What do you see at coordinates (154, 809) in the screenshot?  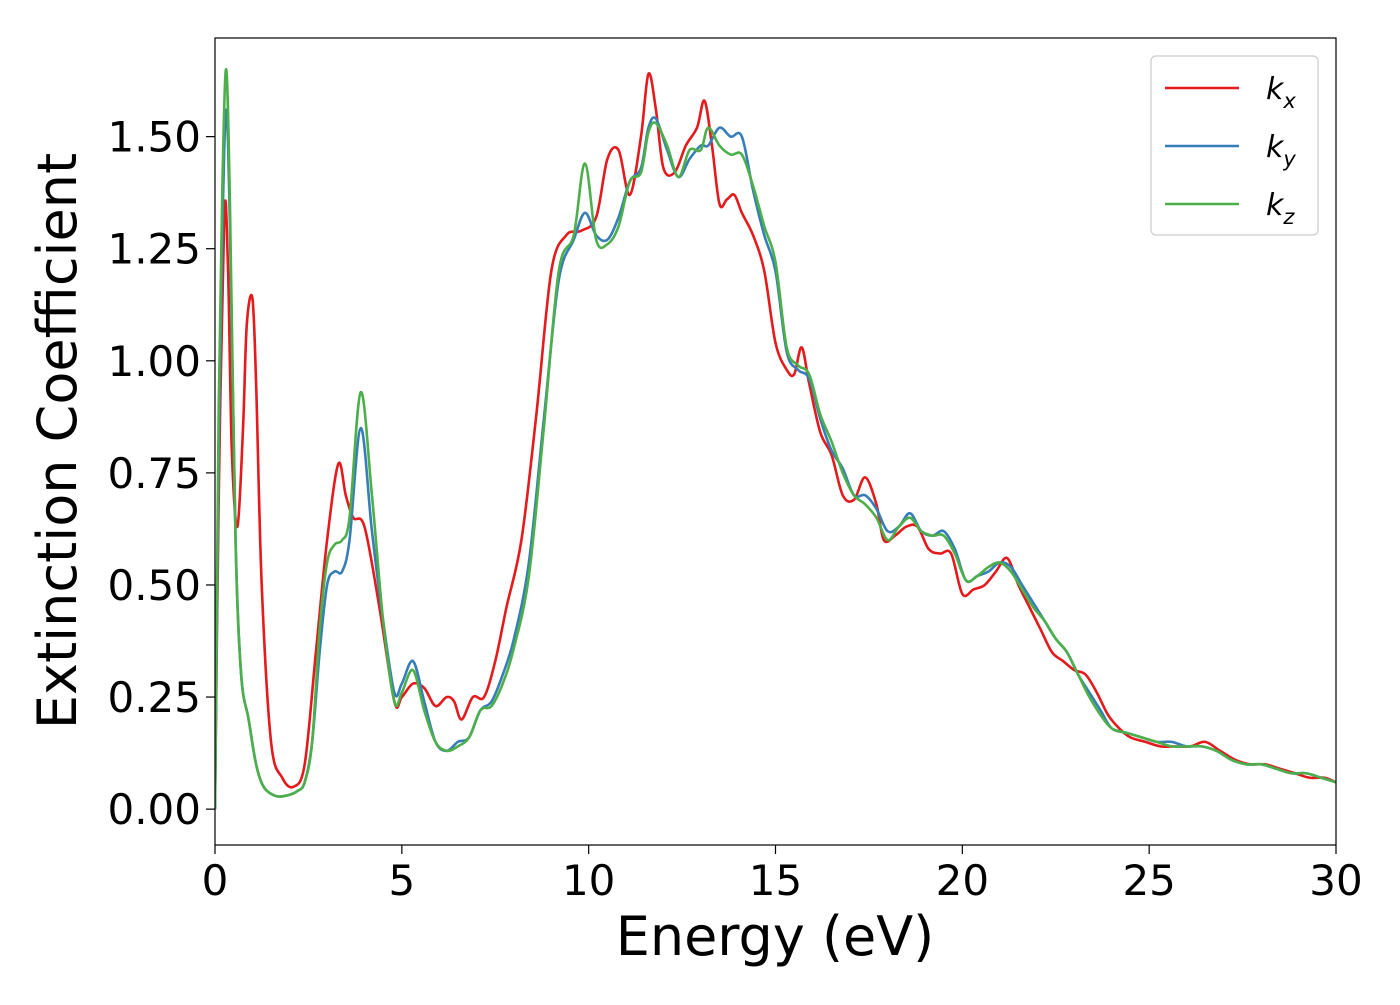 I see `y-tick-label: 0.00` at bounding box center [154, 809].